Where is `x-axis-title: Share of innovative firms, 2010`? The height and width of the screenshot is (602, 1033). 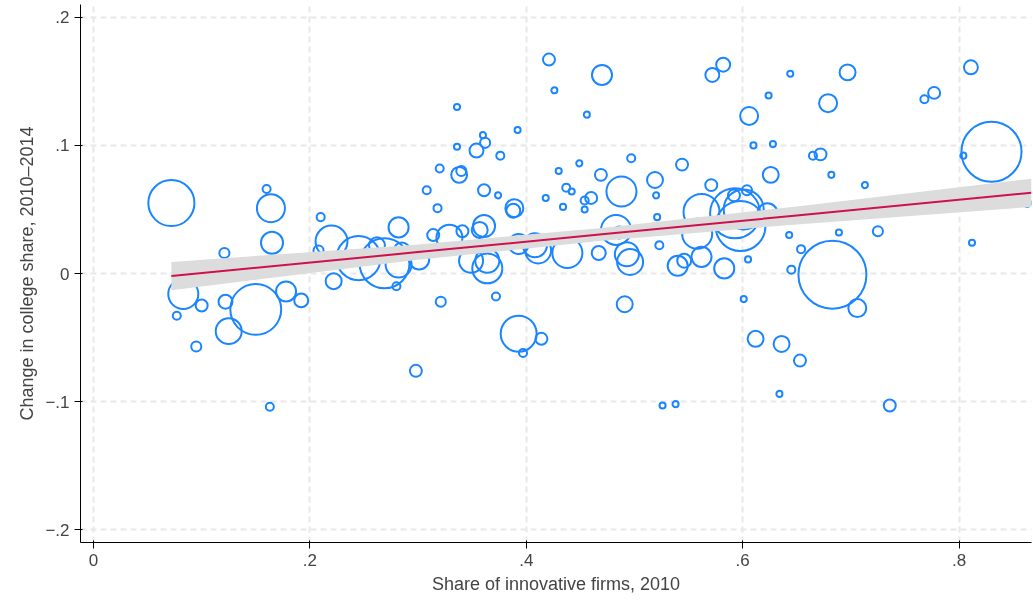 x-axis-title: Share of innovative firms, 2010 is located at coordinates (556, 583).